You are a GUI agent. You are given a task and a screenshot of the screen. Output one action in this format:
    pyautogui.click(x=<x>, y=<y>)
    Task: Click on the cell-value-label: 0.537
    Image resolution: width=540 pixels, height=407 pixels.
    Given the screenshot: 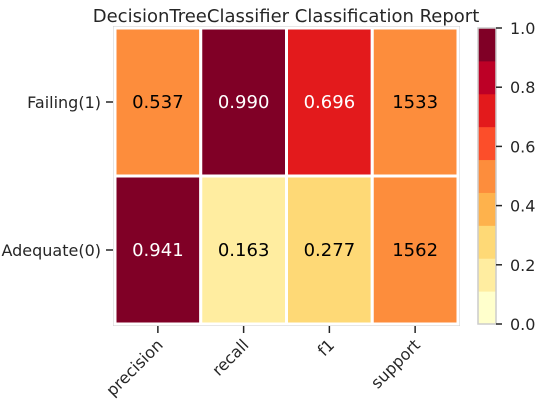 What is the action you would take?
    pyautogui.click(x=158, y=102)
    